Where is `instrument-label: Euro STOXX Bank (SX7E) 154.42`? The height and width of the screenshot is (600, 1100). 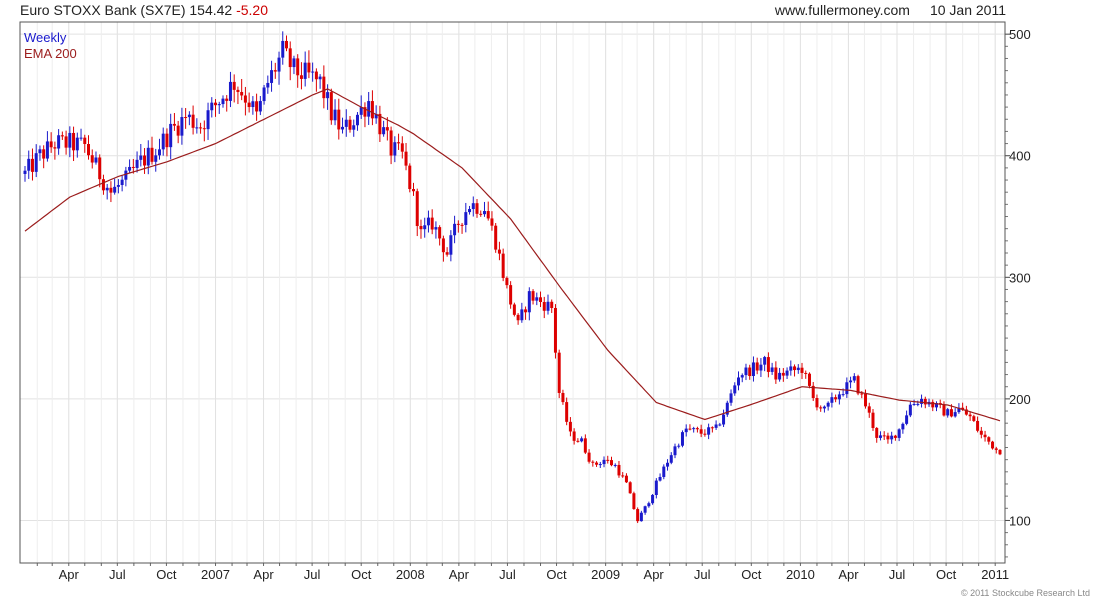 instrument-label: Euro STOXX Bank (SX7E) 154.42 is located at coordinates (126, 10).